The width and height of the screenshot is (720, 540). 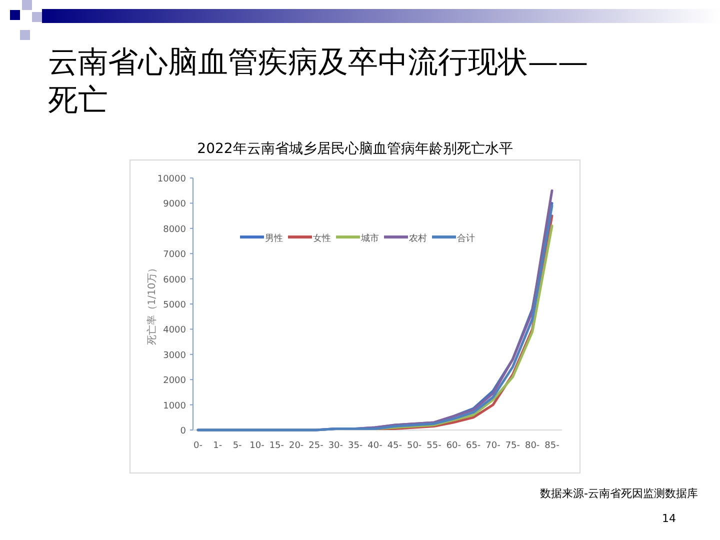 What do you see at coordinates (473, 446) in the screenshot?
I see `x-tick-label: 65-` at bounding box center [473, 446].